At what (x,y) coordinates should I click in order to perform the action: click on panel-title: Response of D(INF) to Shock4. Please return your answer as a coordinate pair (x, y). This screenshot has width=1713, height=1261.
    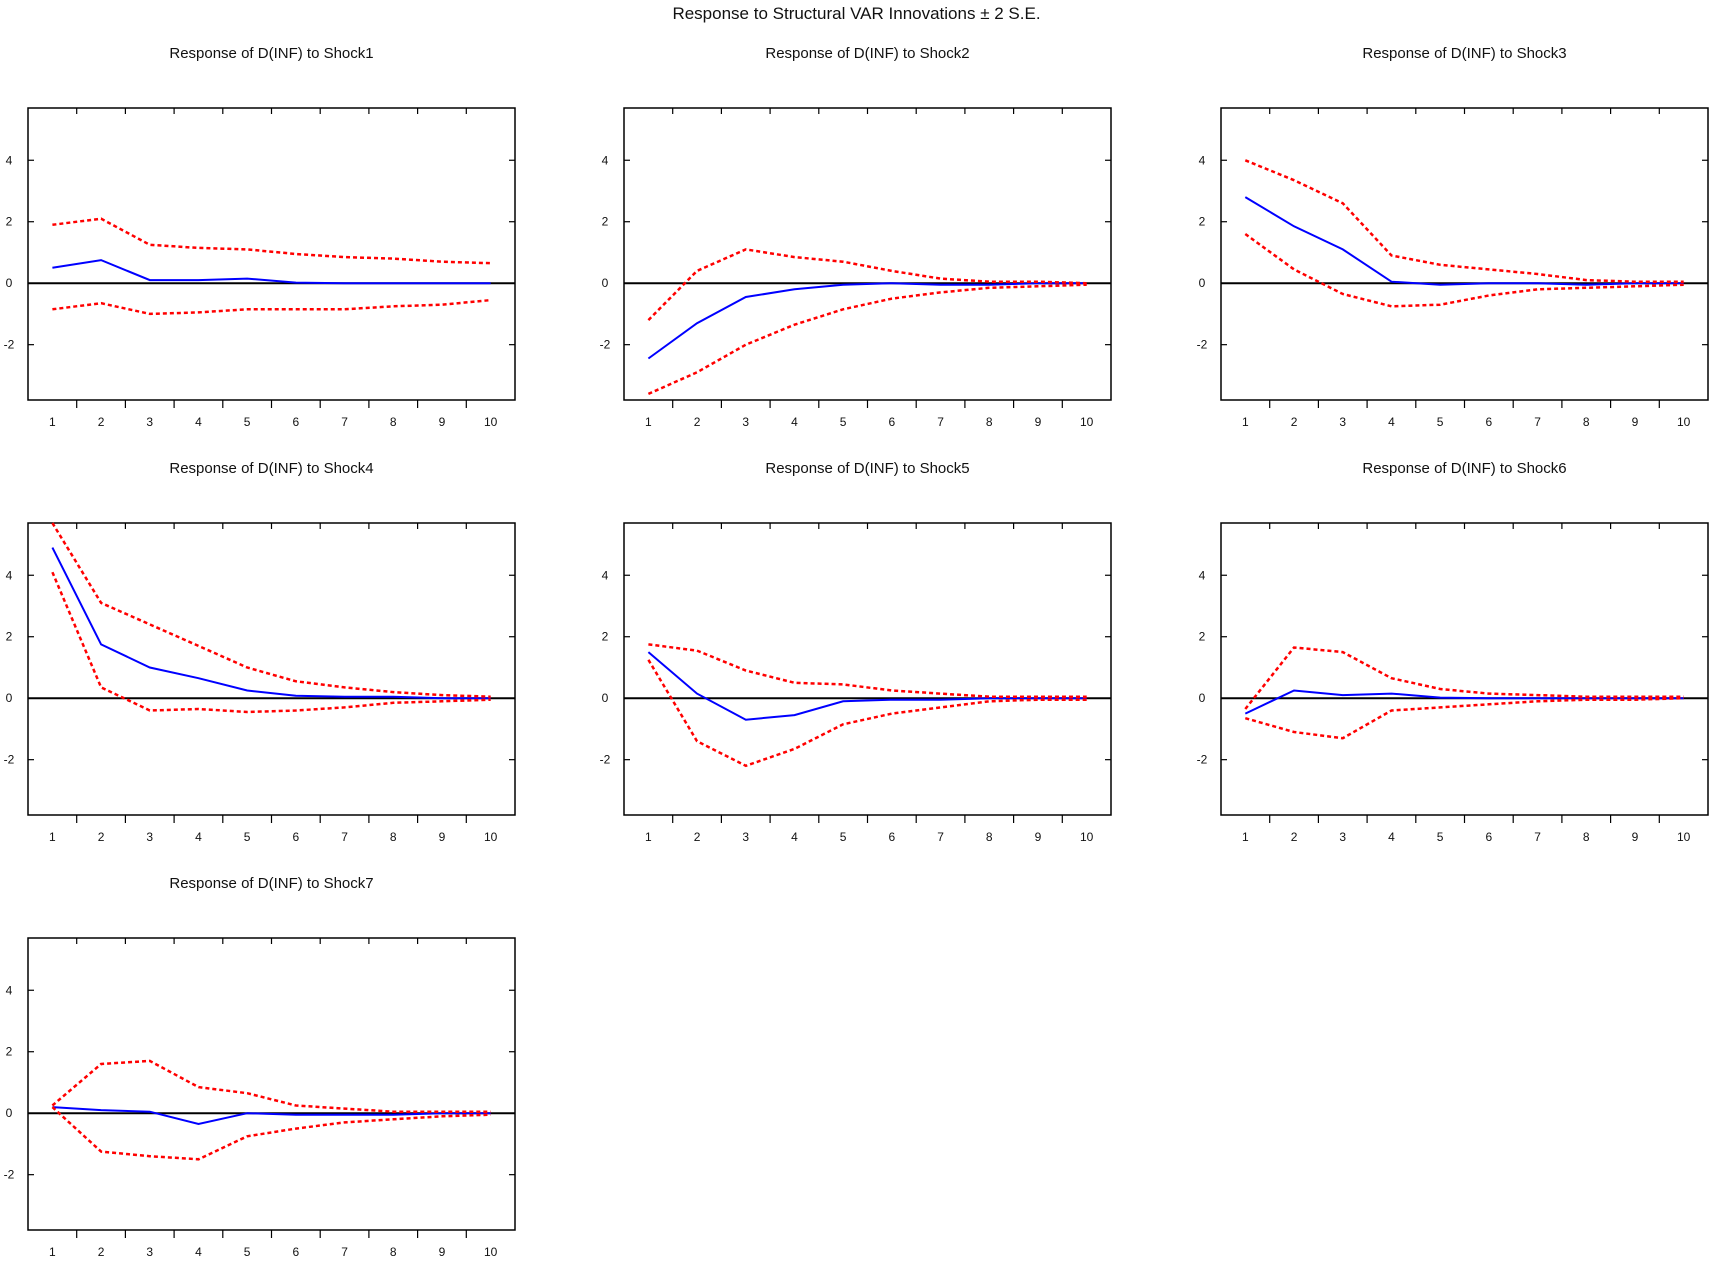
    Looking at the image, I should click on (271, 468).